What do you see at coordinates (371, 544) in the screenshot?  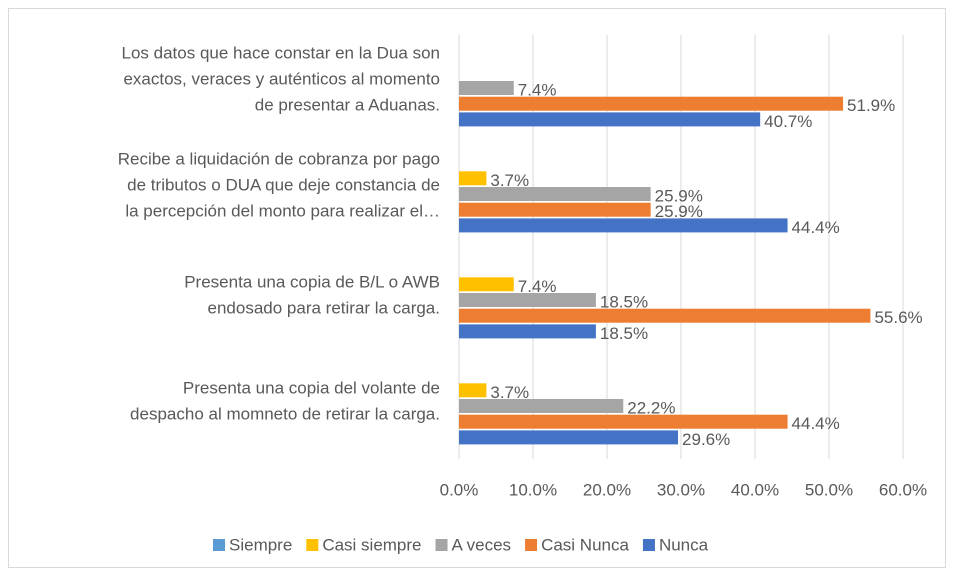 I see `legend-label: Casi siempre` at bounding box center [371, 544].